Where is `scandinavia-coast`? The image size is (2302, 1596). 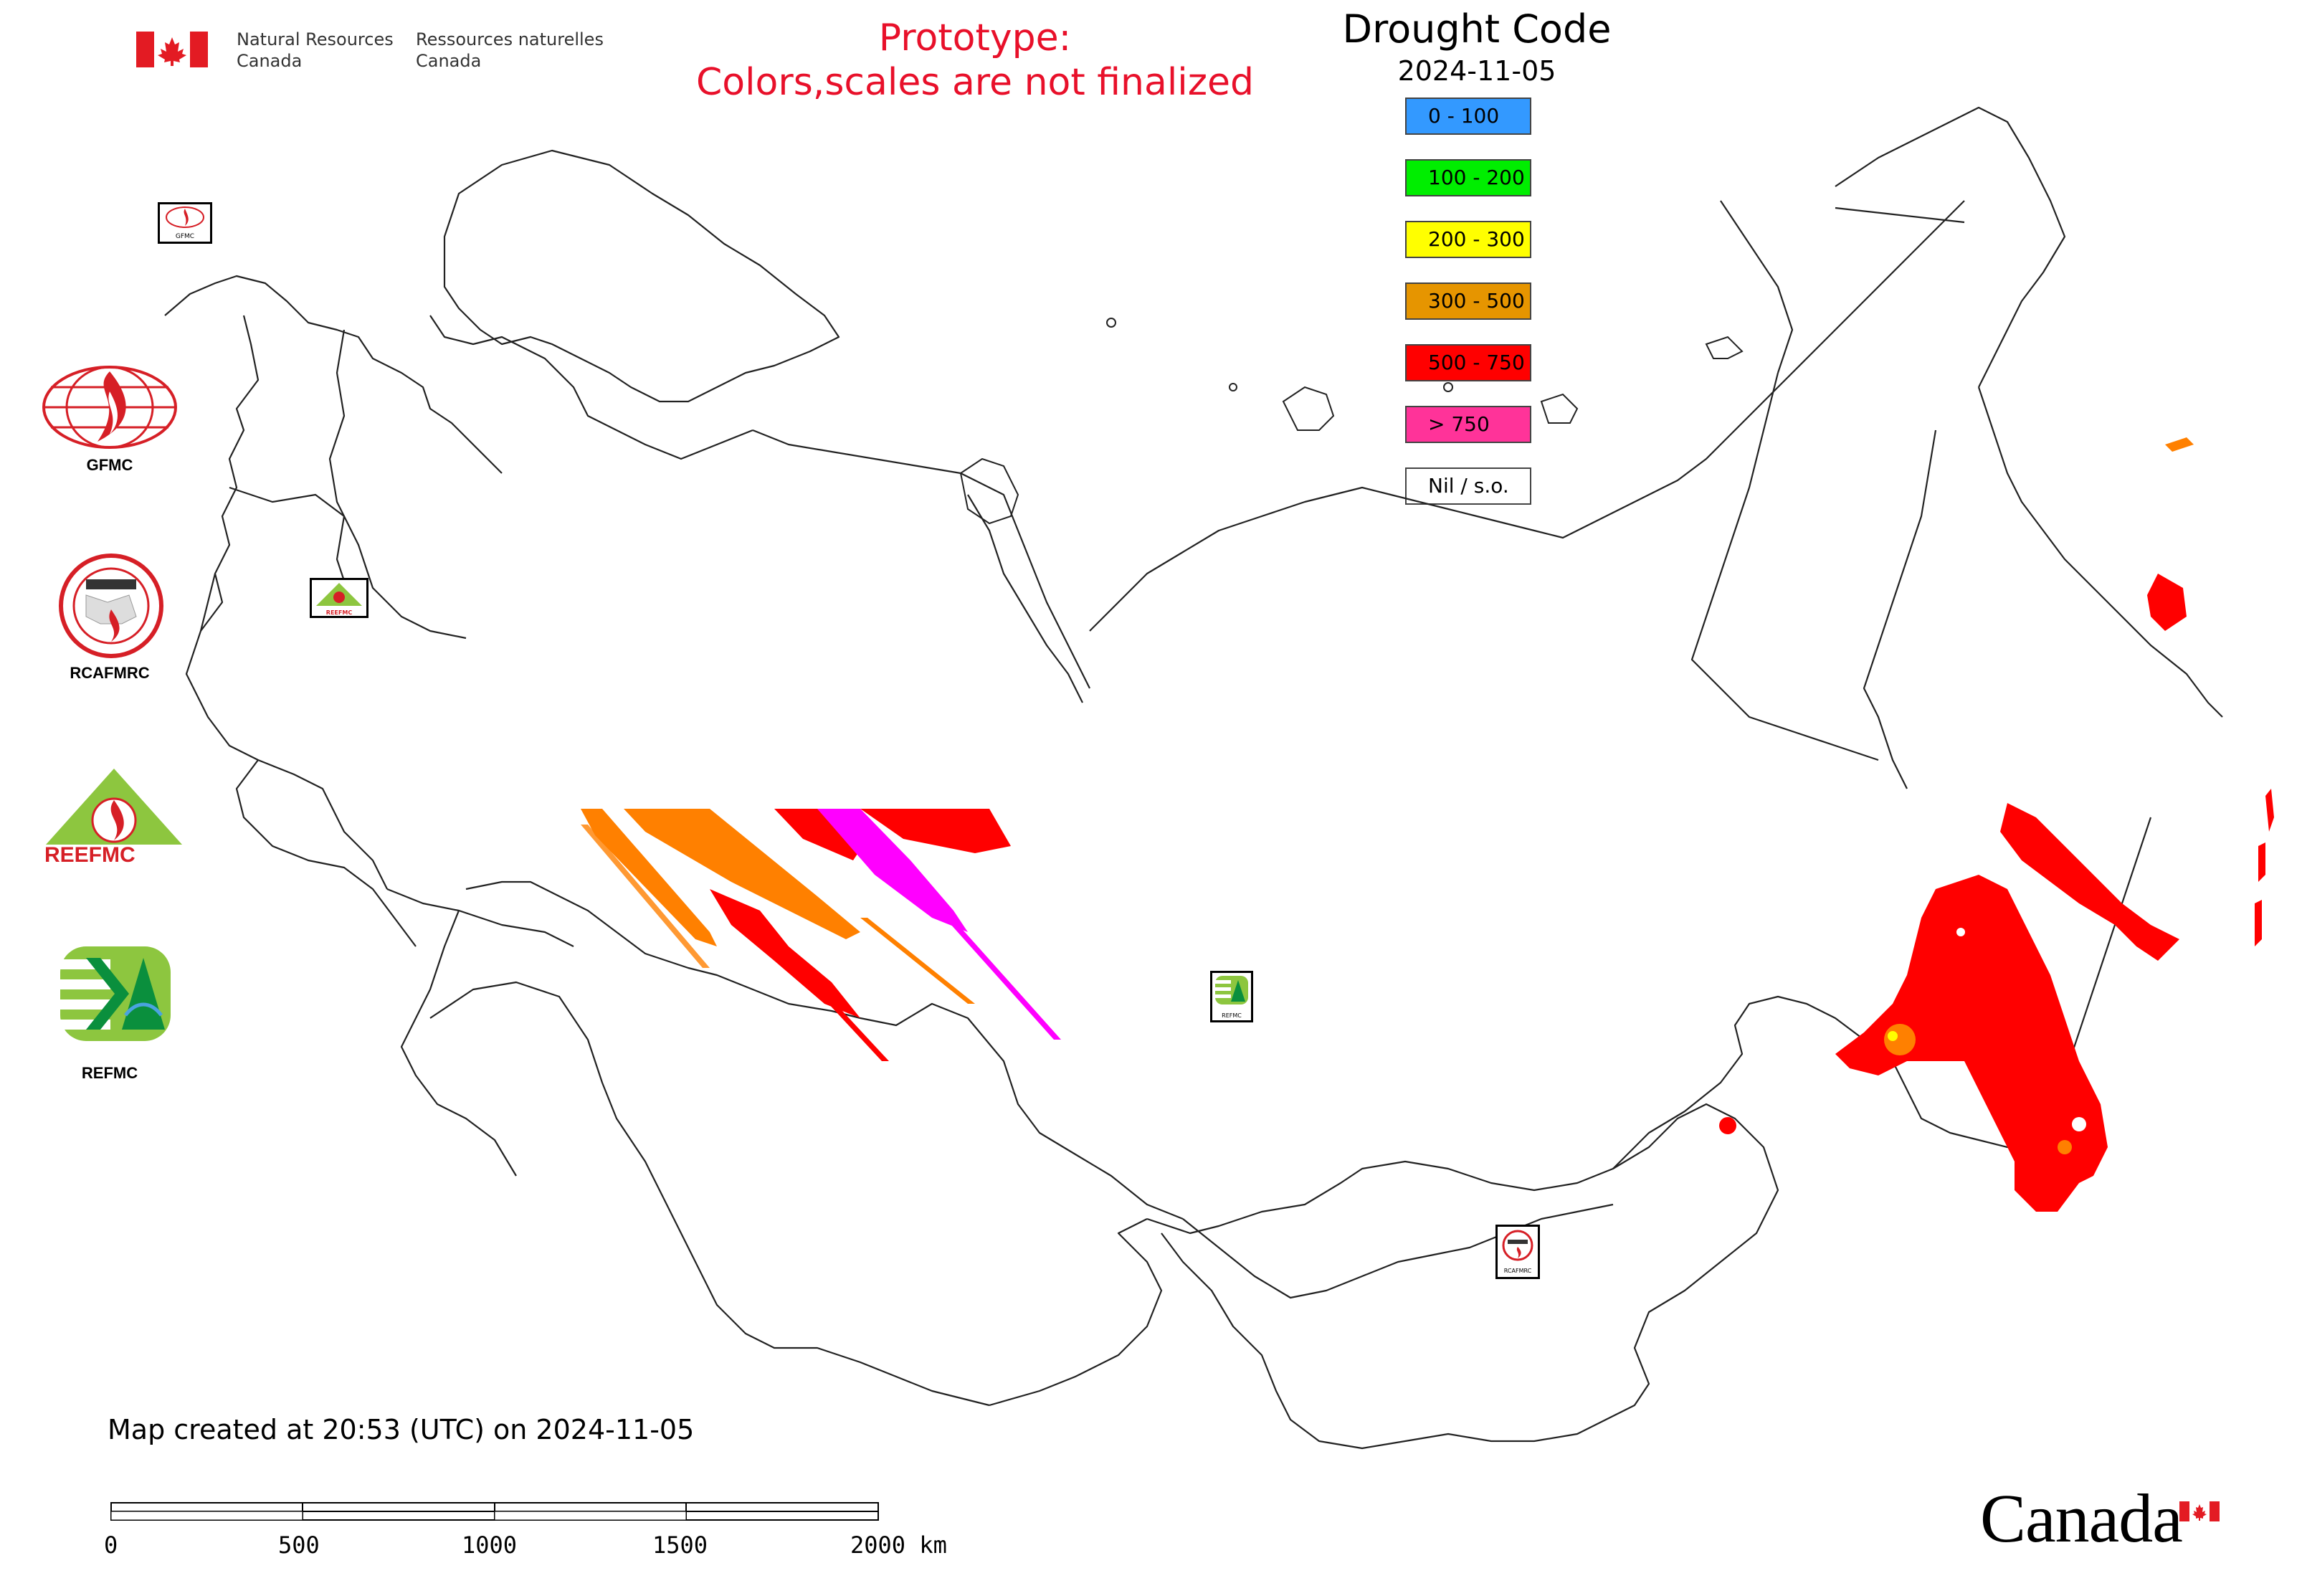
scandinavia-coast is located at coordinates (334, 374).